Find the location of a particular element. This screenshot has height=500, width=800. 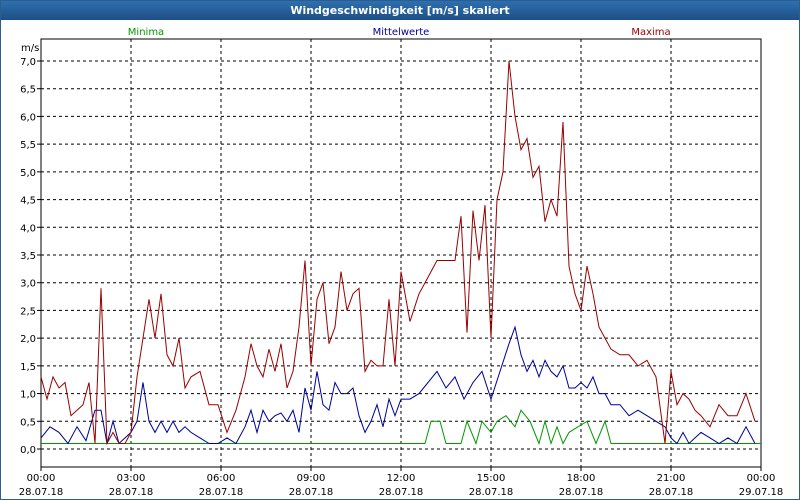

y-tick-label: 5,5 is located at coordinates (28, 145).